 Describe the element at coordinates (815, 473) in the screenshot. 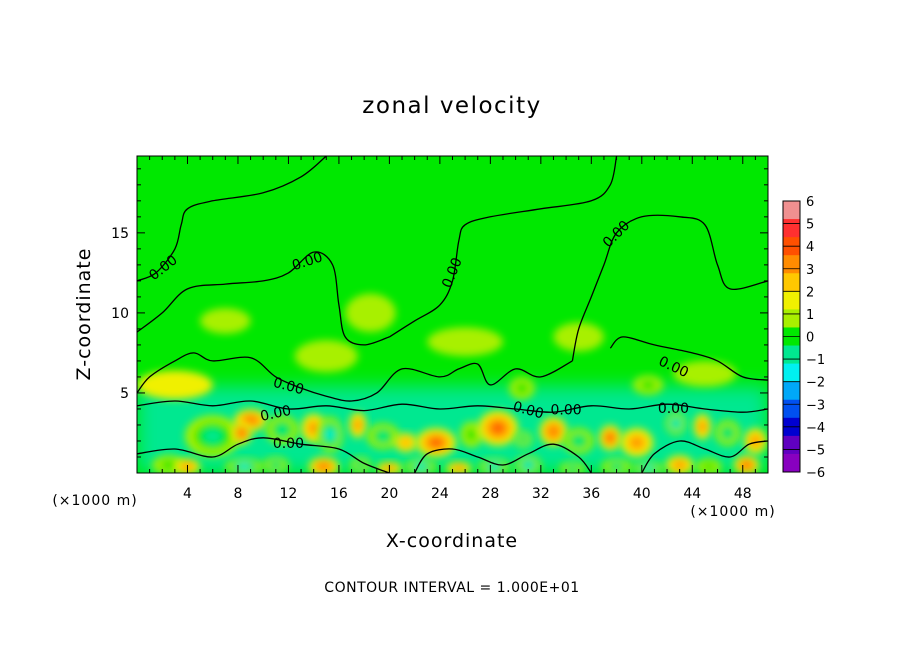

I see `colorbar-label: −6` at that location.